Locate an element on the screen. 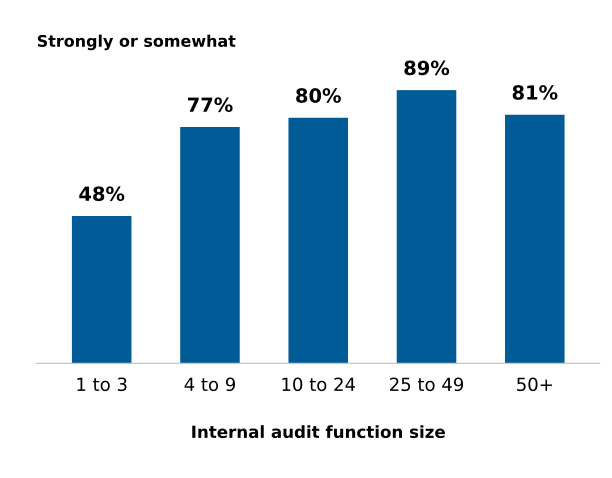 The height and width of the screenshot is (478, 612). chart-title: Strongly or somewhat is located at coordinates (137, 42).